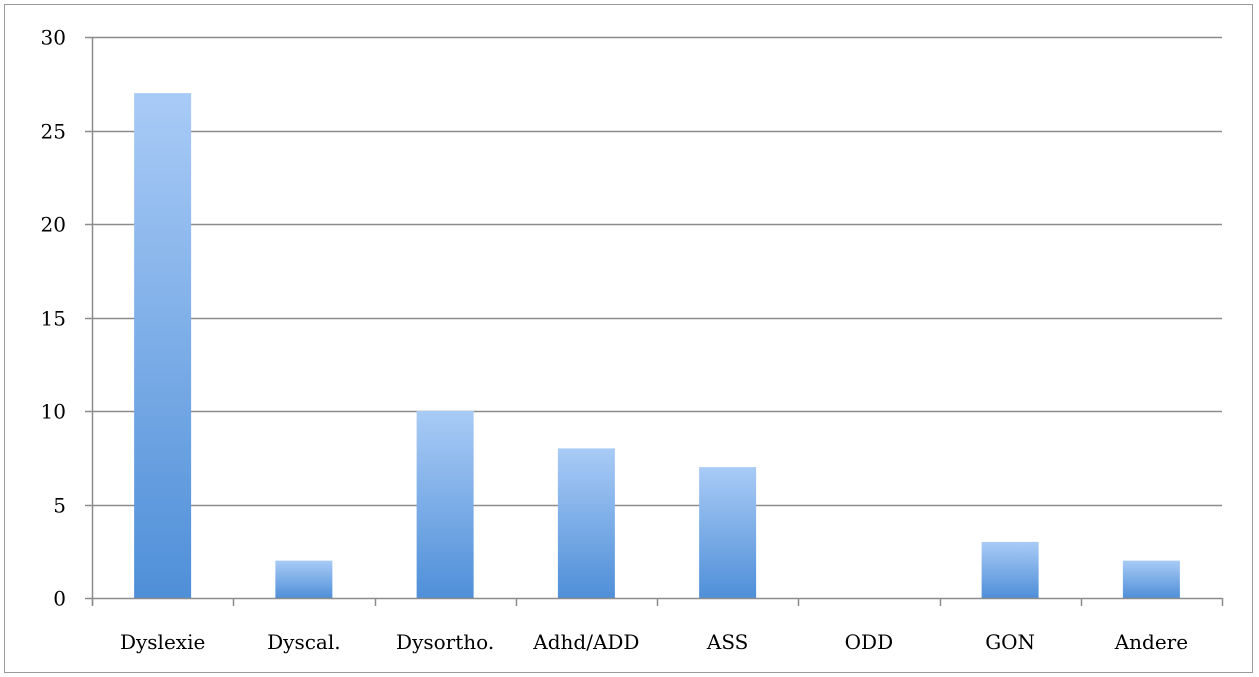  I want to click on y-tick-label: 30, so click(53, 38).